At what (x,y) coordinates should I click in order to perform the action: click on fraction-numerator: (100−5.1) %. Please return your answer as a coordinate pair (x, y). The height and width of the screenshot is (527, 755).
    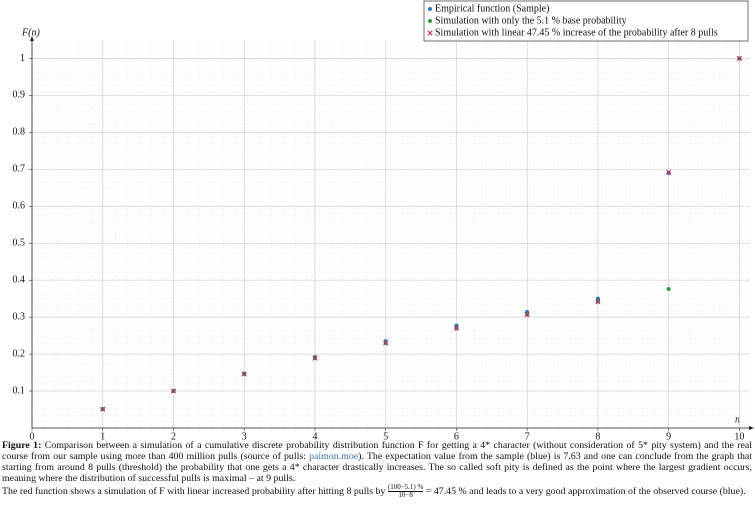
    Looking at the image, I should click on (405, 487).